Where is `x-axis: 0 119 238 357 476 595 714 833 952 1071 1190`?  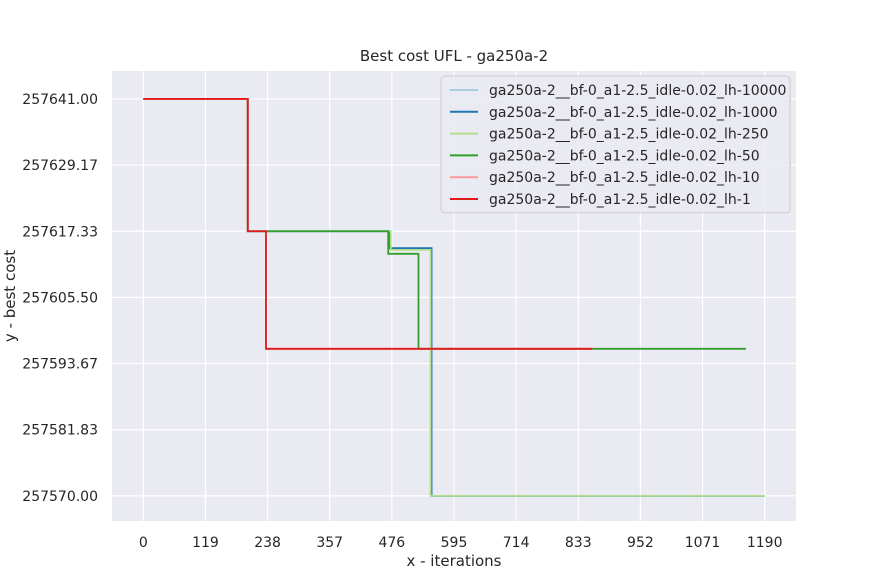 x-axis: 0 119 238 357 476 595 714 833 952 1071 1190 is located at coordinates (461, 543).